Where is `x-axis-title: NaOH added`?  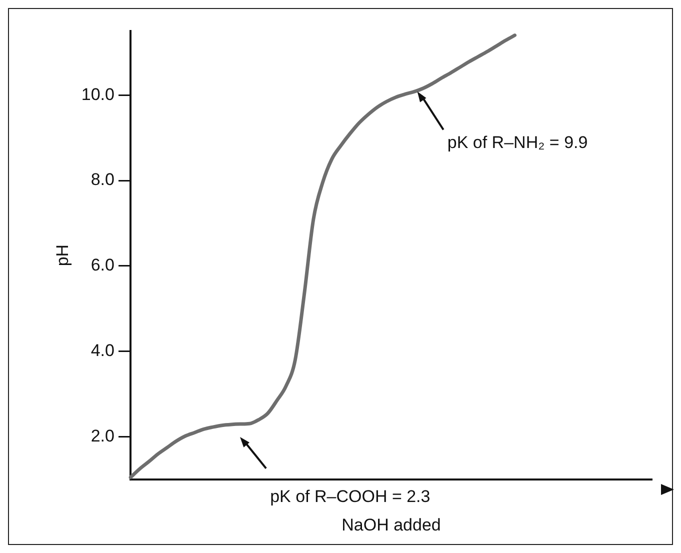
x-axis-title: NaOH added is located at coordinates (391, 524).